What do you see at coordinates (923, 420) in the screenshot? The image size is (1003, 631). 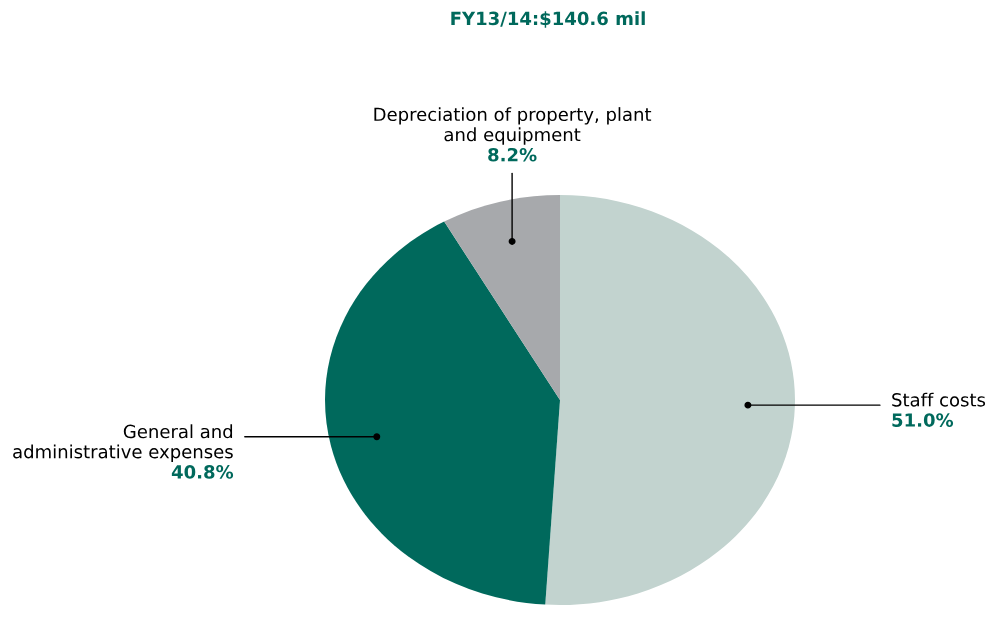 I see `data-label: 51.0%` at bounding box center [923, 420].